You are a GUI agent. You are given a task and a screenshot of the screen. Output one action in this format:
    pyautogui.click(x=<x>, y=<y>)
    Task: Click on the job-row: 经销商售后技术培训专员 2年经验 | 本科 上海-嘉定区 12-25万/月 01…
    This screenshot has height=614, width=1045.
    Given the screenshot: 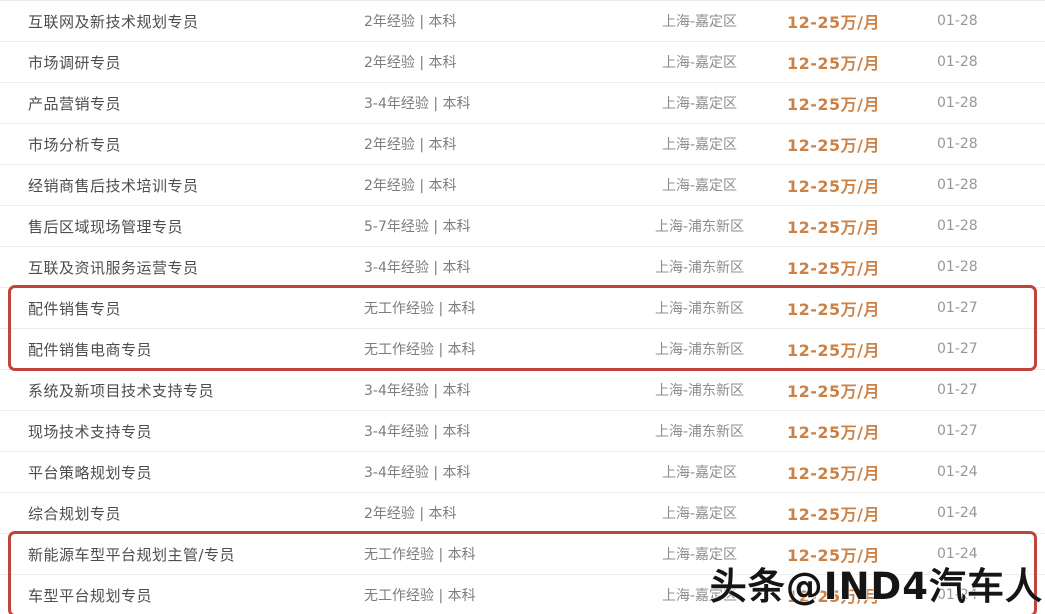 What is the action you would take?
    pyautogui.click(x=522, y=185)
    